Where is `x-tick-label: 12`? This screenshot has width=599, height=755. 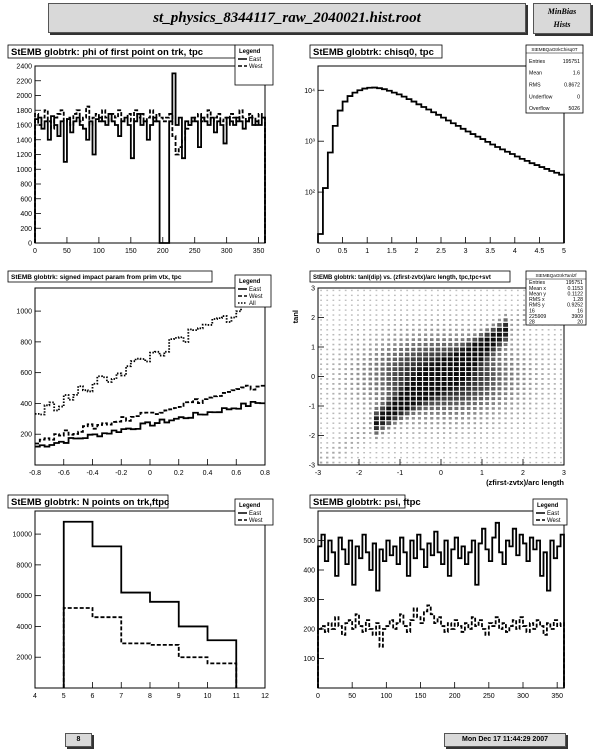 x-tick-label: 12 is located at coordinates (265, 696).